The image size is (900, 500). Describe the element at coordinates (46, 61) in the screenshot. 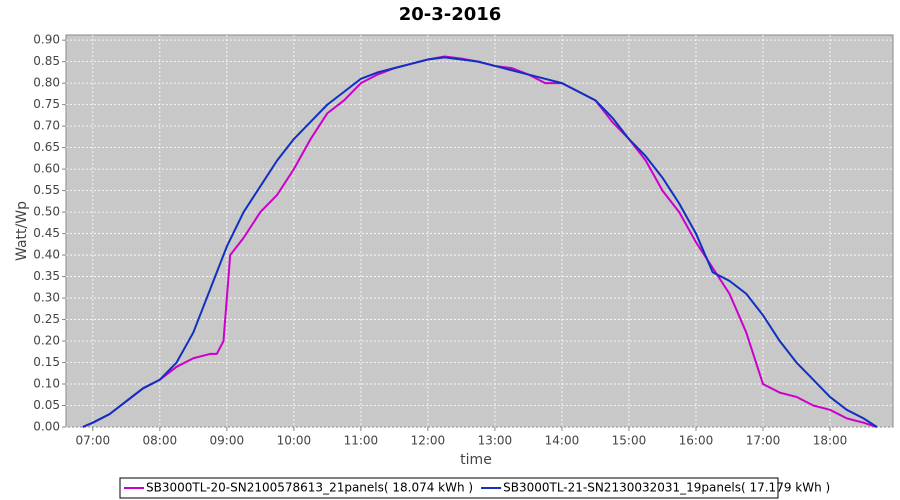

I see `y-tick-label: 0.85` at that location.